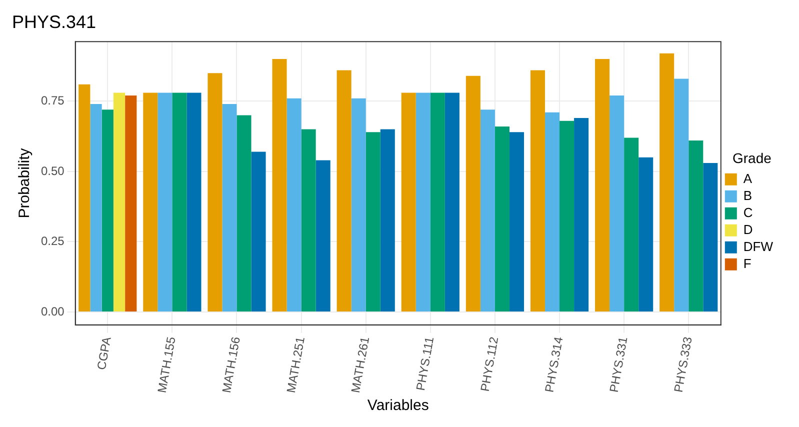 Image resolution: width=799 pixels, height=427 pixels. Describe the element at coordinates (52, 311) in the screenshot. I see `y-tick-label: 0.00` at that location.